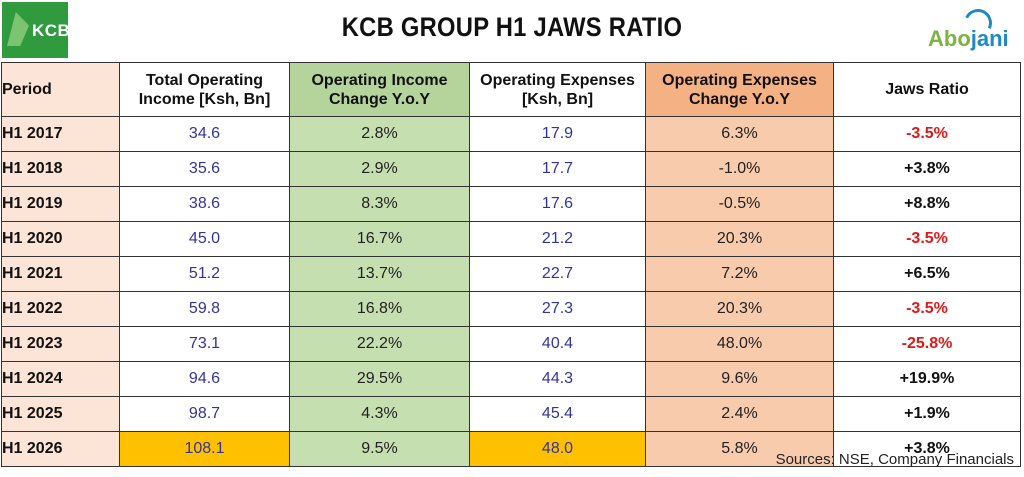 Image resolution: width=1024 pixels, height=477 pixels. Describe the element at coordinates (60, 239) in the screenshot. I see `period-cell: H1 2020` at that location.